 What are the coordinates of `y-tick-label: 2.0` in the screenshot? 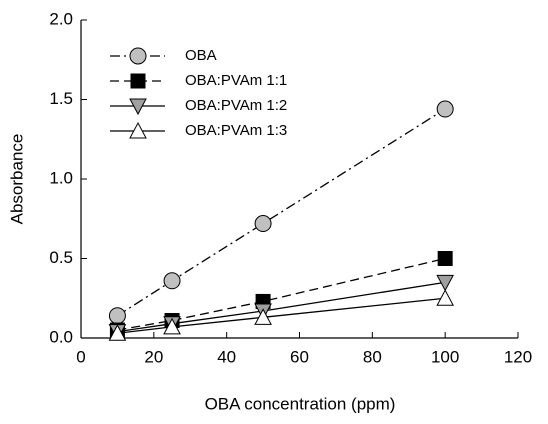 It's located at (61, 18).